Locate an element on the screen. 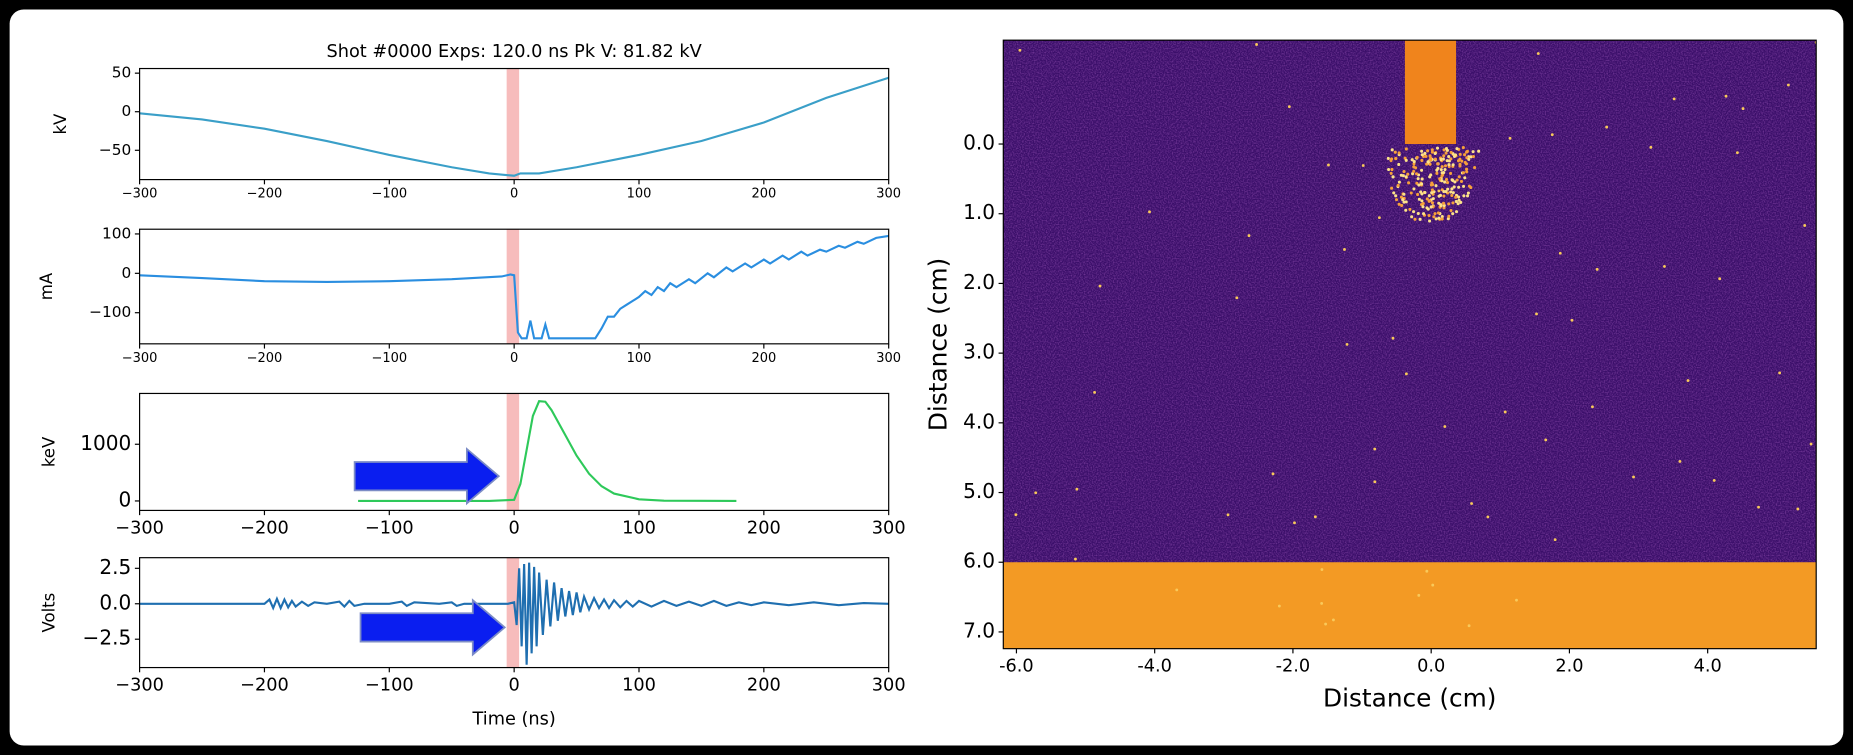  data-line is located at coordinates (514, 613).